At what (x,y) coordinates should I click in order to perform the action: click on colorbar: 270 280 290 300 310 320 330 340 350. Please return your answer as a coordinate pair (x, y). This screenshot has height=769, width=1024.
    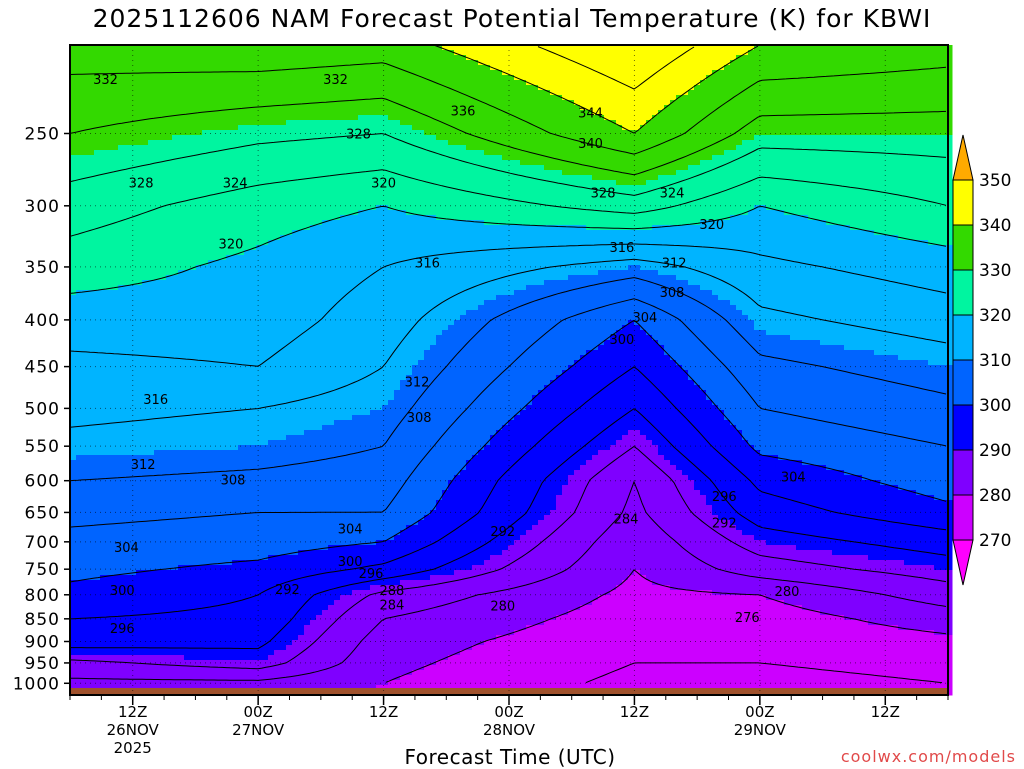
    Looking at the image, I should click on (982, 360).